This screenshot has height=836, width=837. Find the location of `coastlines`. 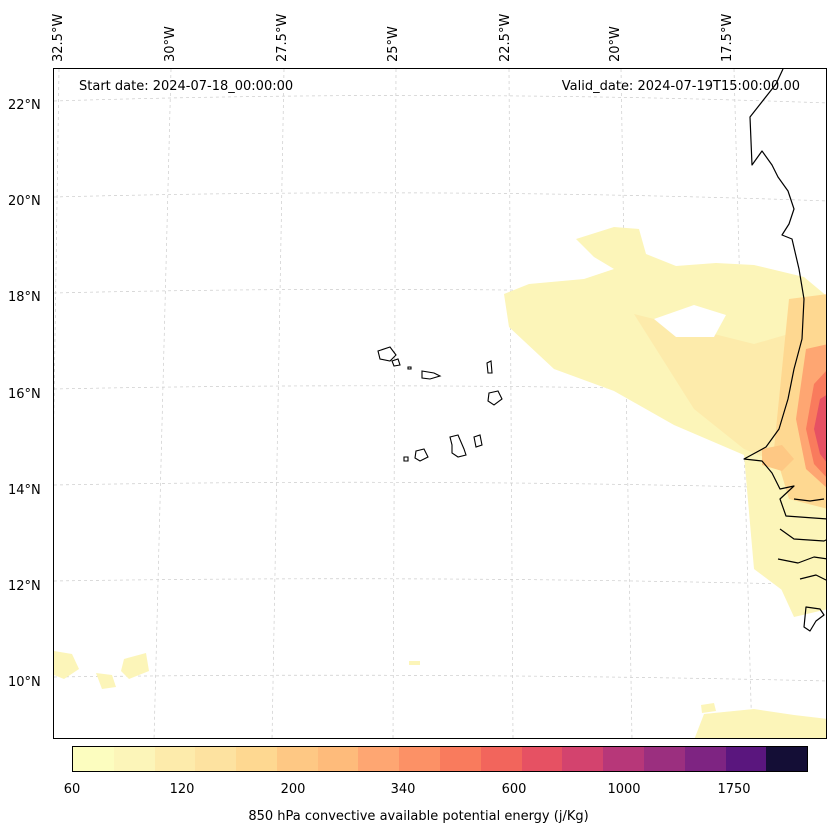

coastlines is located at coordinates (784, 350).